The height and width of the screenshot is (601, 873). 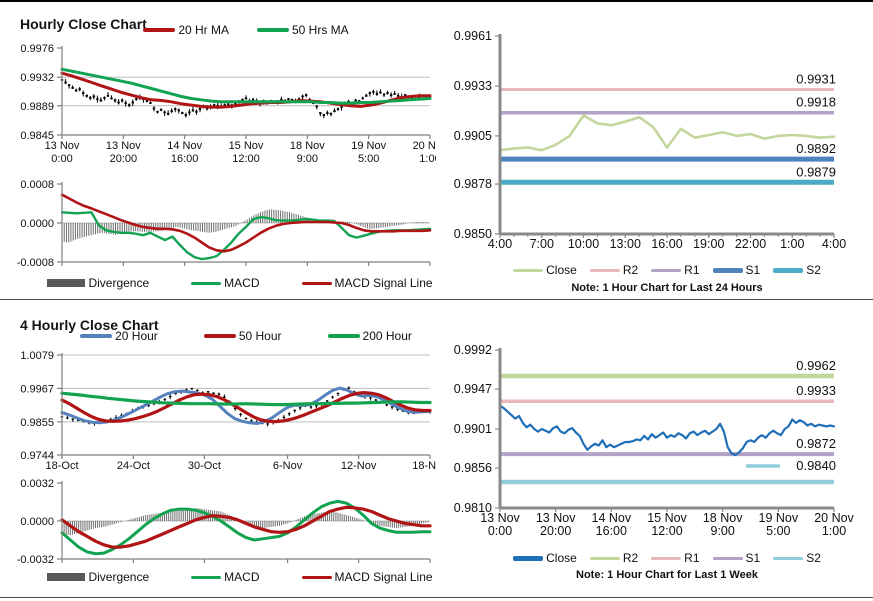 I want to click on four-hourly-macd-legend-label-1: MACD, so click(x=242, y=577).